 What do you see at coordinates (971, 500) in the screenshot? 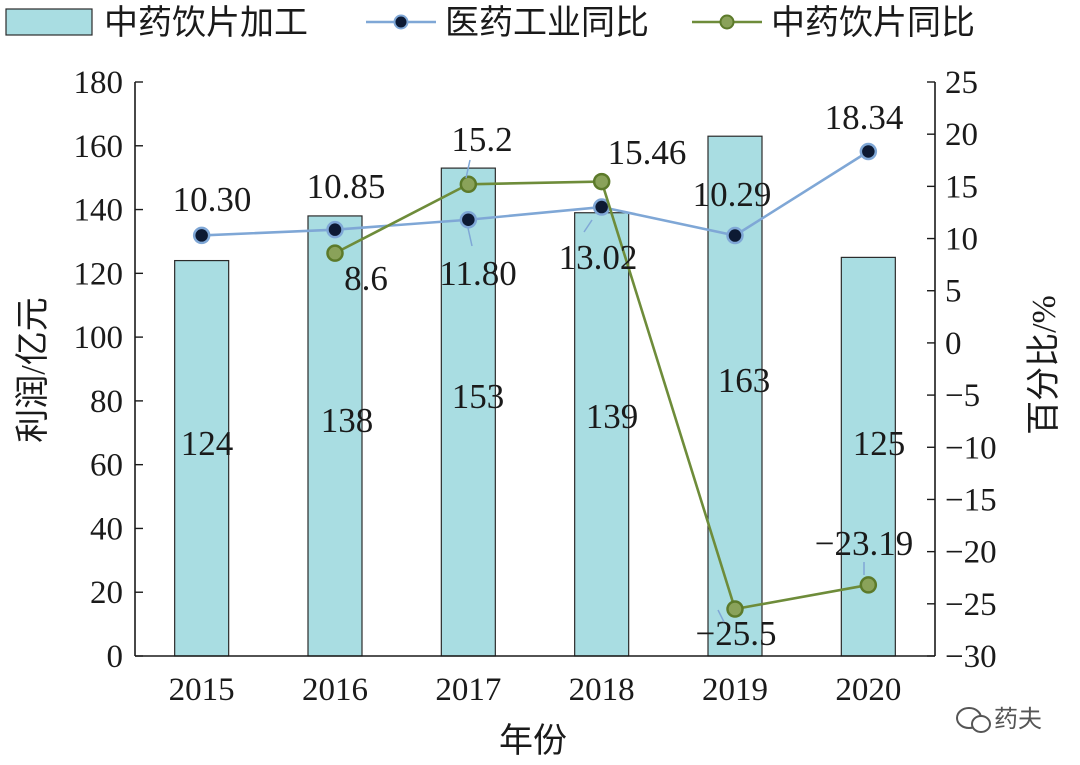
I see `y2-tick-label: −15` at bounding box center [971, 500].